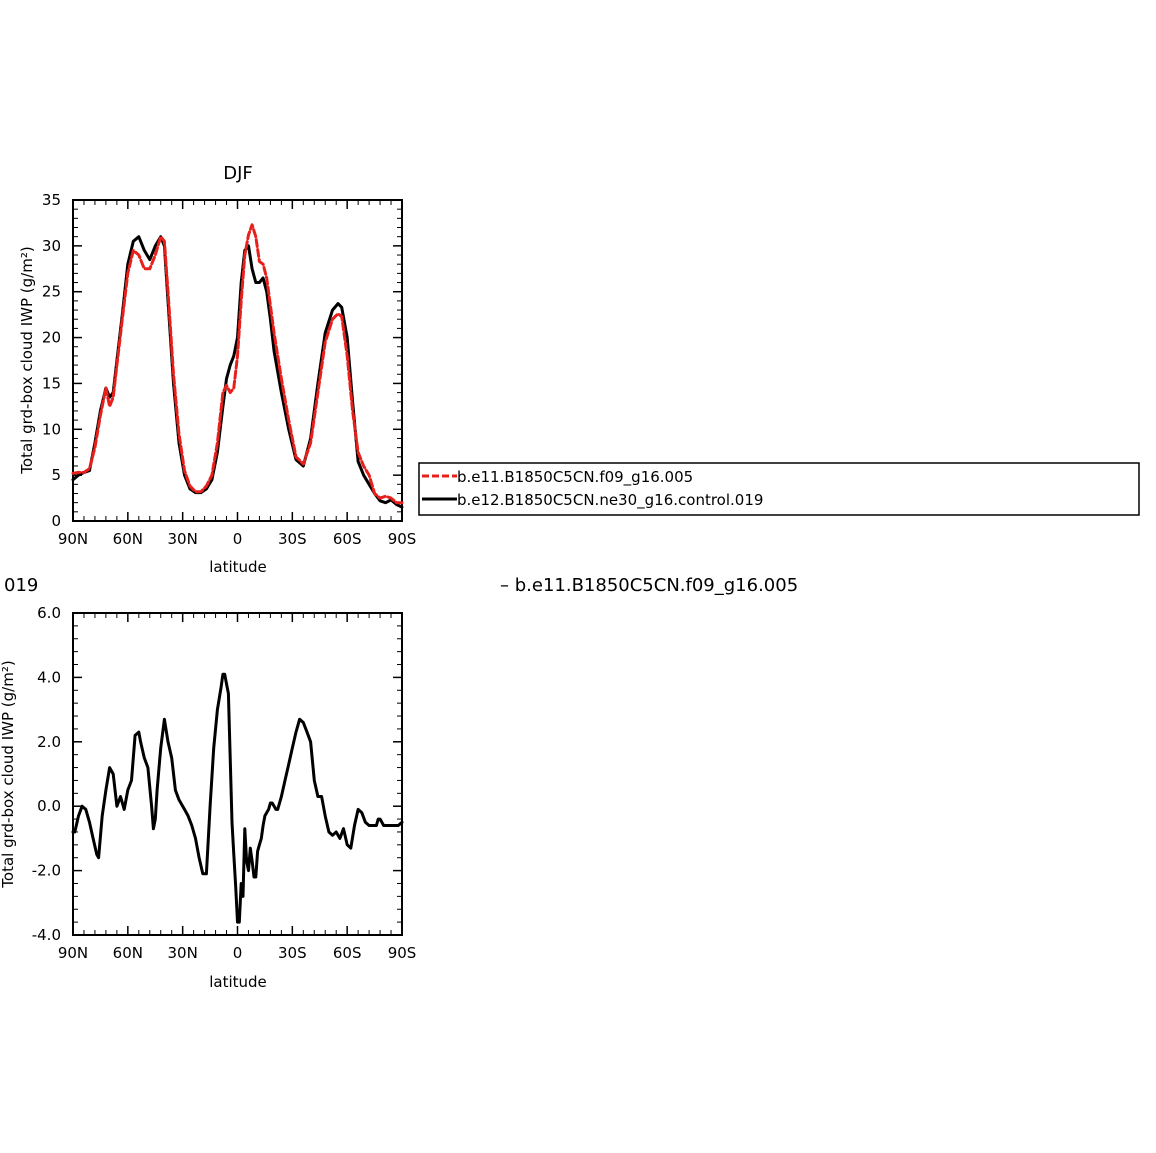 This screenshot has height=1153, width=1156. I want to click on top-y-tick-label: 0, so click(56, 521).